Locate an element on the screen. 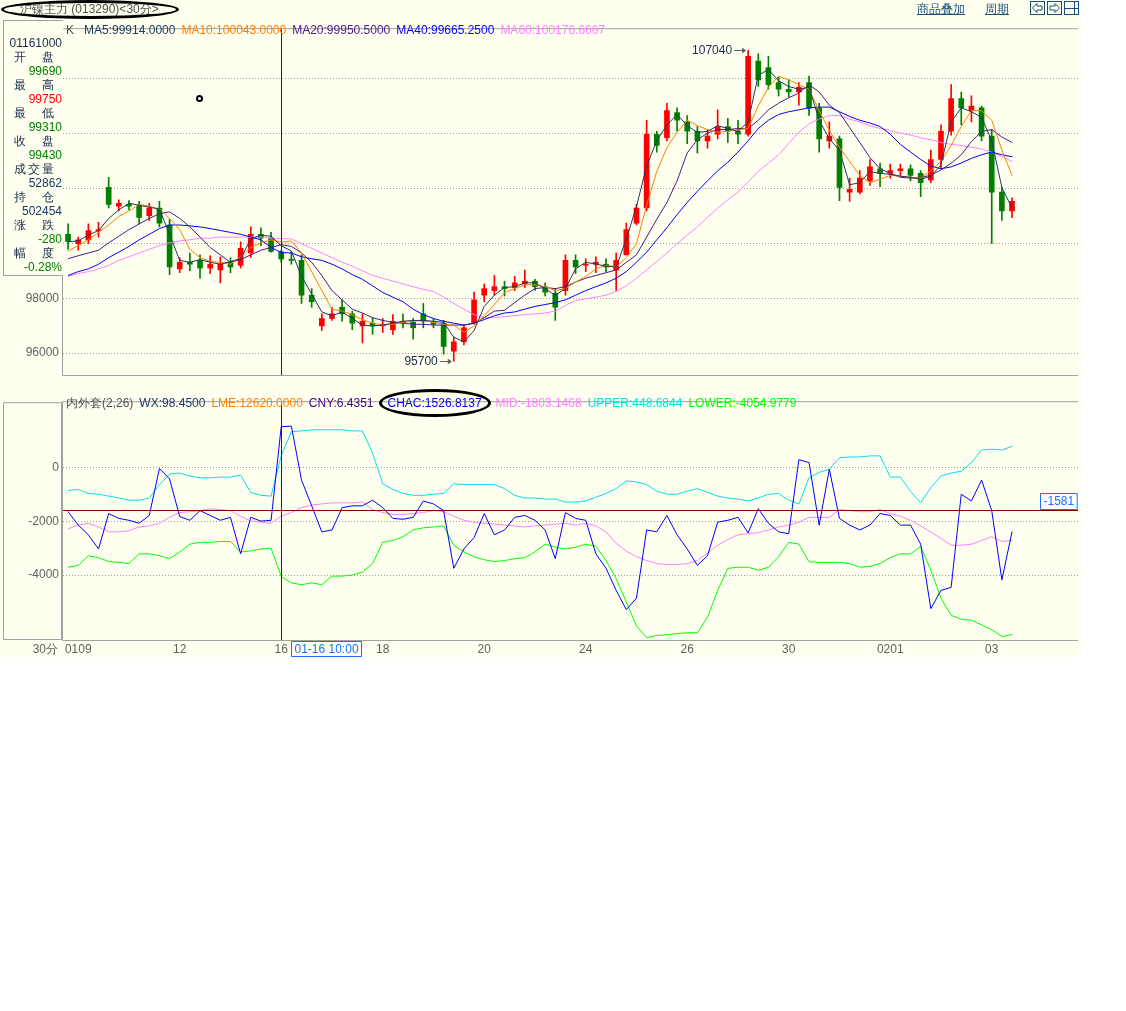  y-tick-label: 0 is located at coordinates (56, 467).